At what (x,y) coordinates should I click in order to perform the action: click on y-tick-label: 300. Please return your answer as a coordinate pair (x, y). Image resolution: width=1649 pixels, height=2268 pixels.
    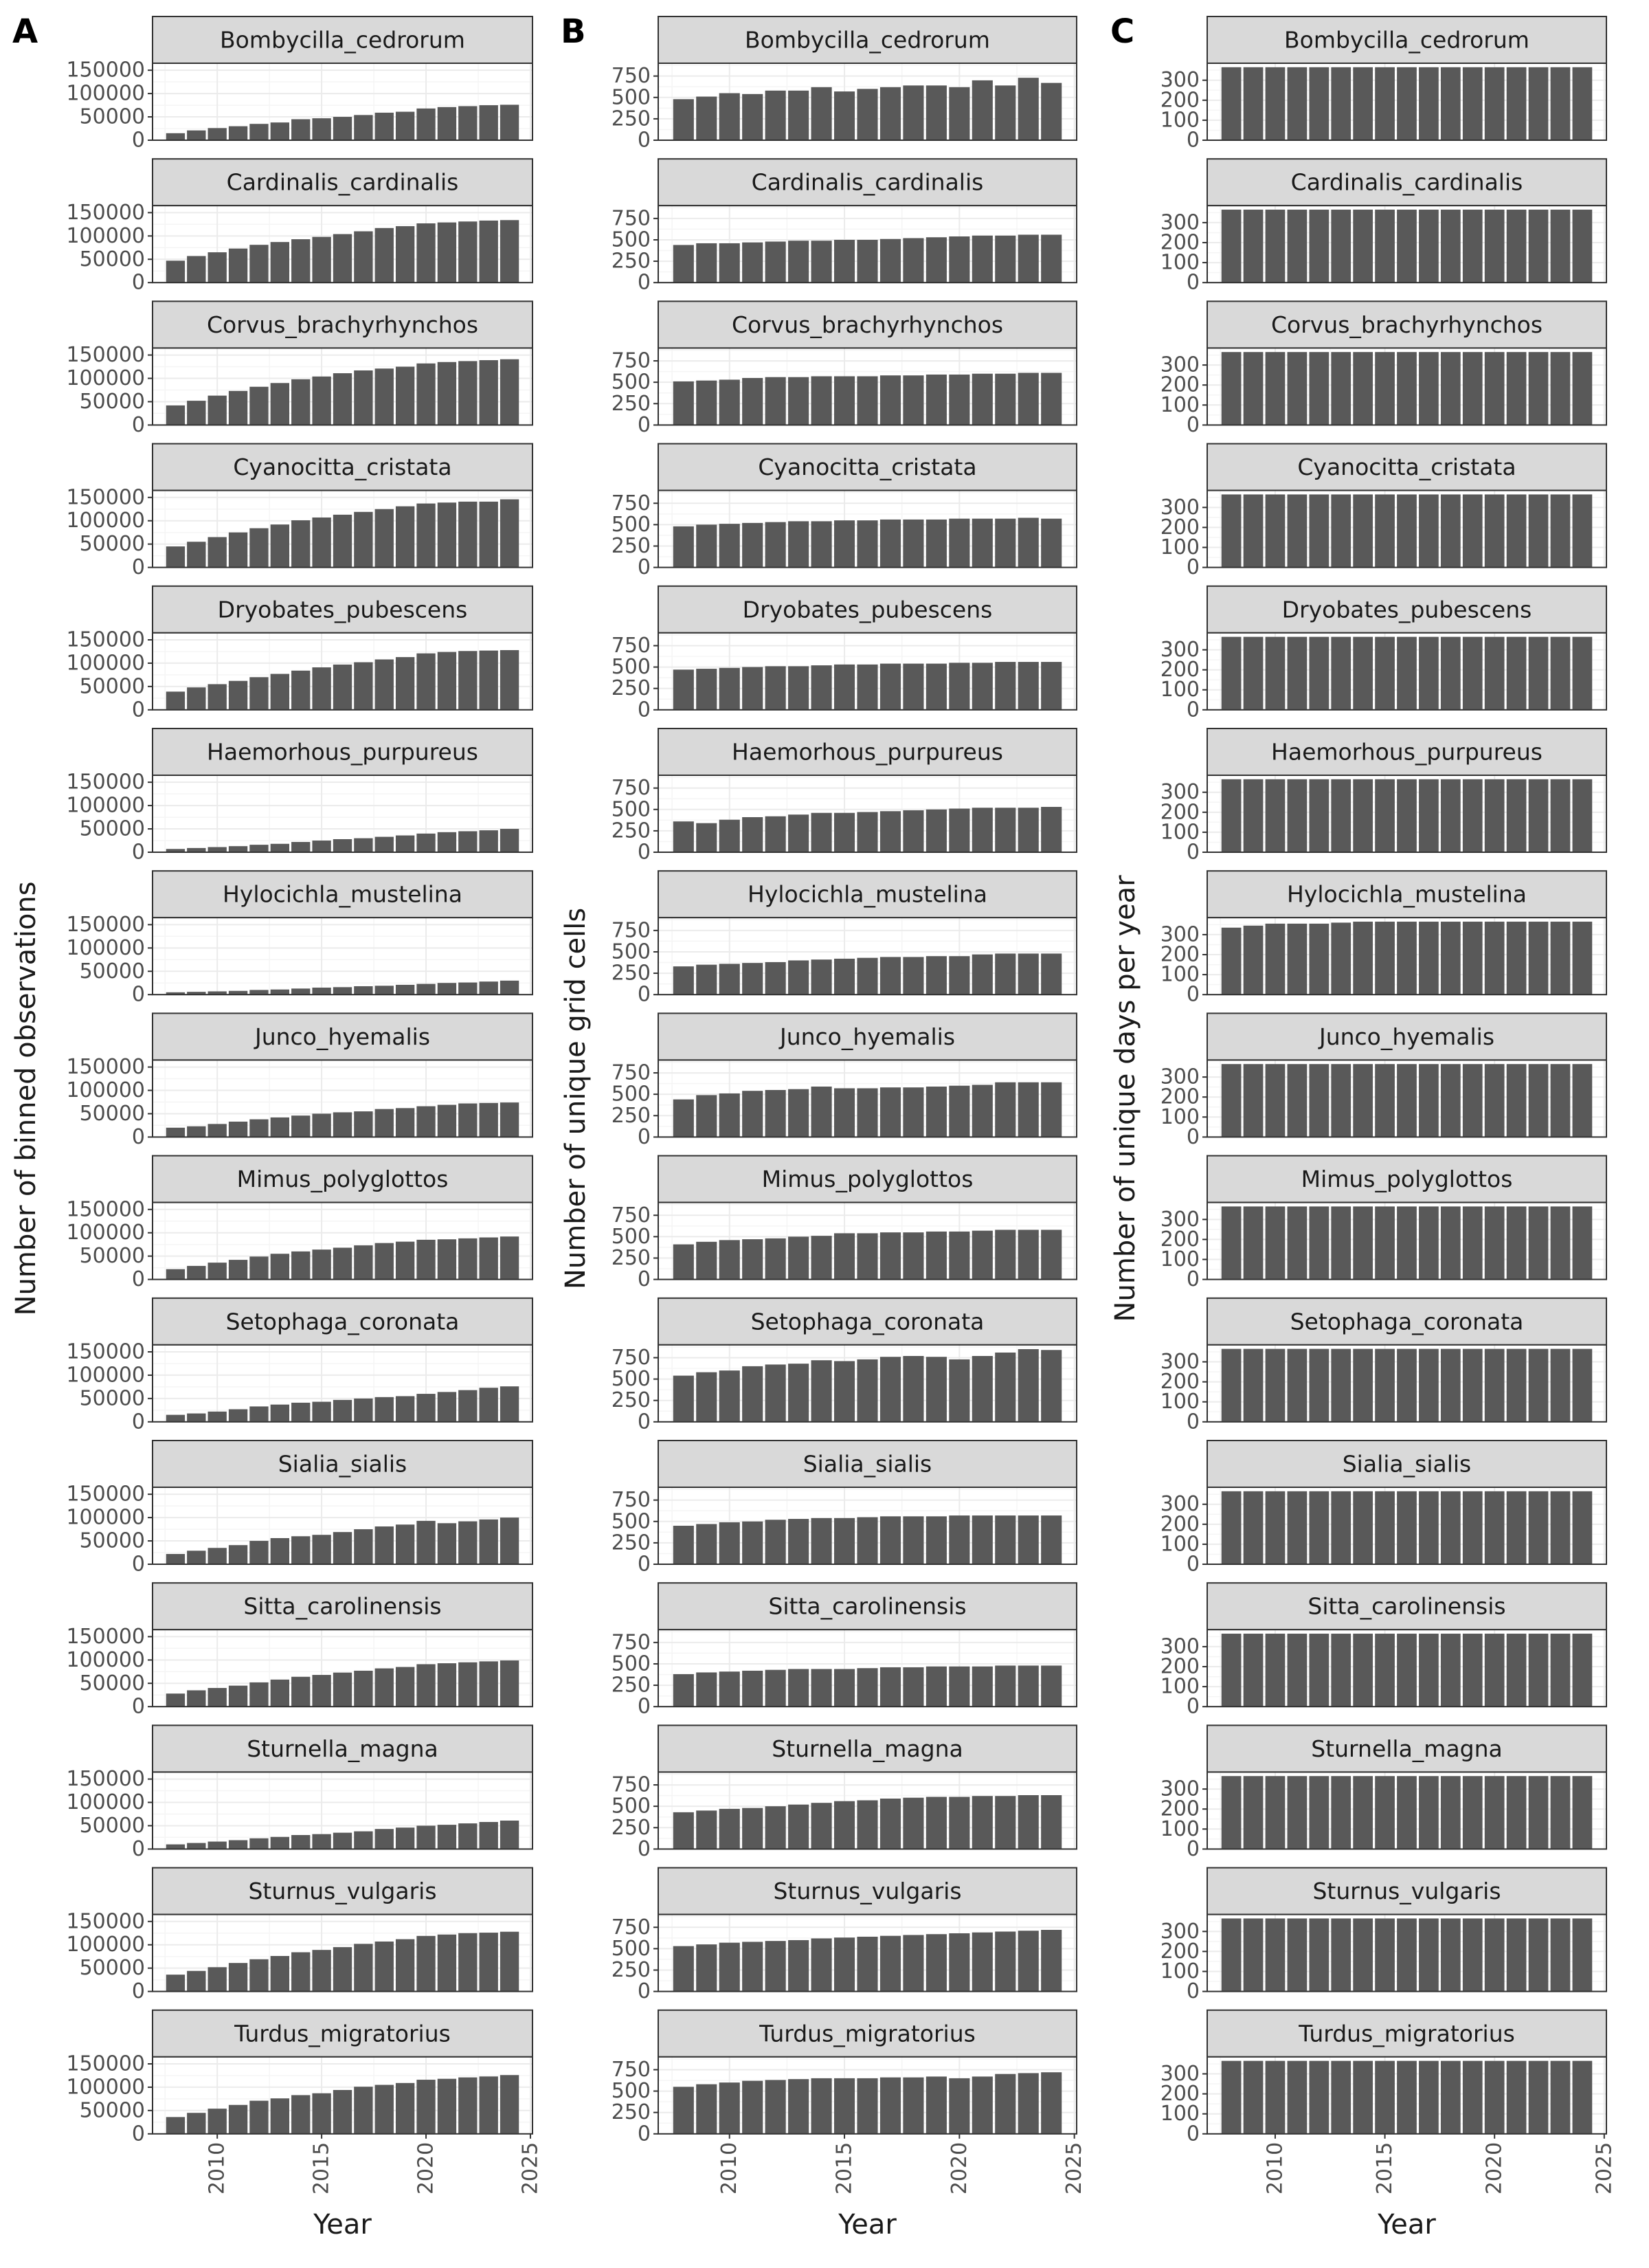
    Looking at the image, I should click on (1180, 1077).